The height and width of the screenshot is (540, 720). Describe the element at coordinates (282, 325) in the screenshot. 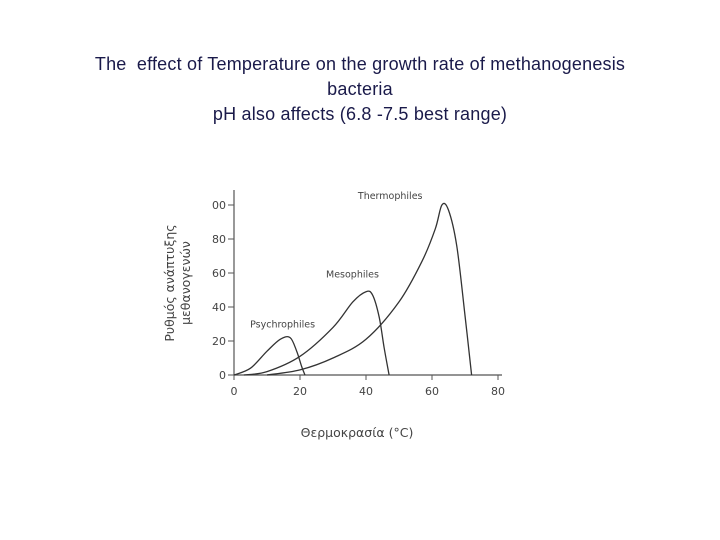

I see `series-label-psychrophiles: Psychrophiles` at that location.